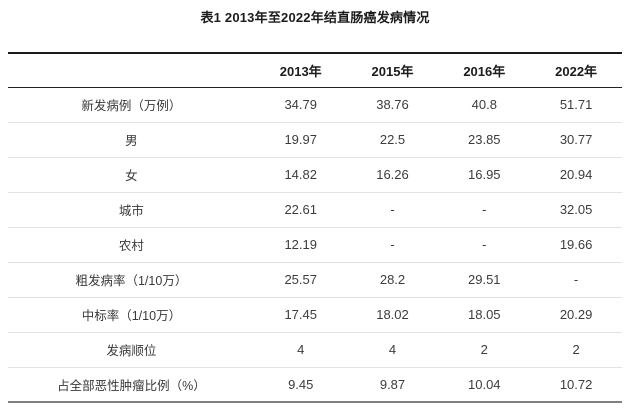 This screenshot has height=415, width=630. What do you see at coordinates (131, 210) in the screenshot?
I see `row-label: 城市` at bounding box center [131, 210].